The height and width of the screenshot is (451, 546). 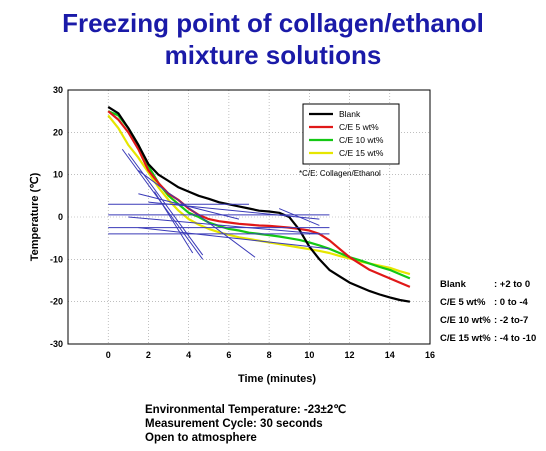 I want to click on range-label: C/E 5 wt%, so click(x=463, y=302).